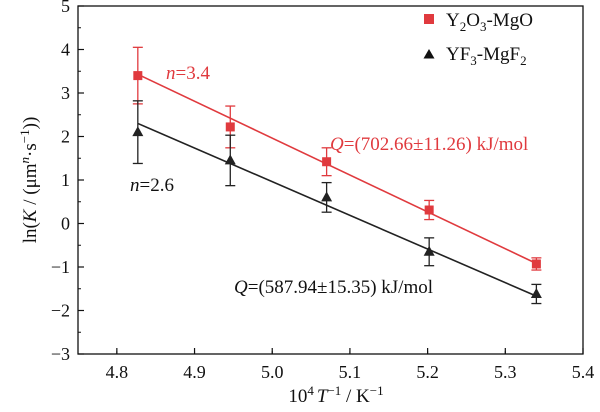  What do you see at coordinates (297, 396) in the screenshot?
I see `x-label-pre: 10` at bounding box center [297, 396].